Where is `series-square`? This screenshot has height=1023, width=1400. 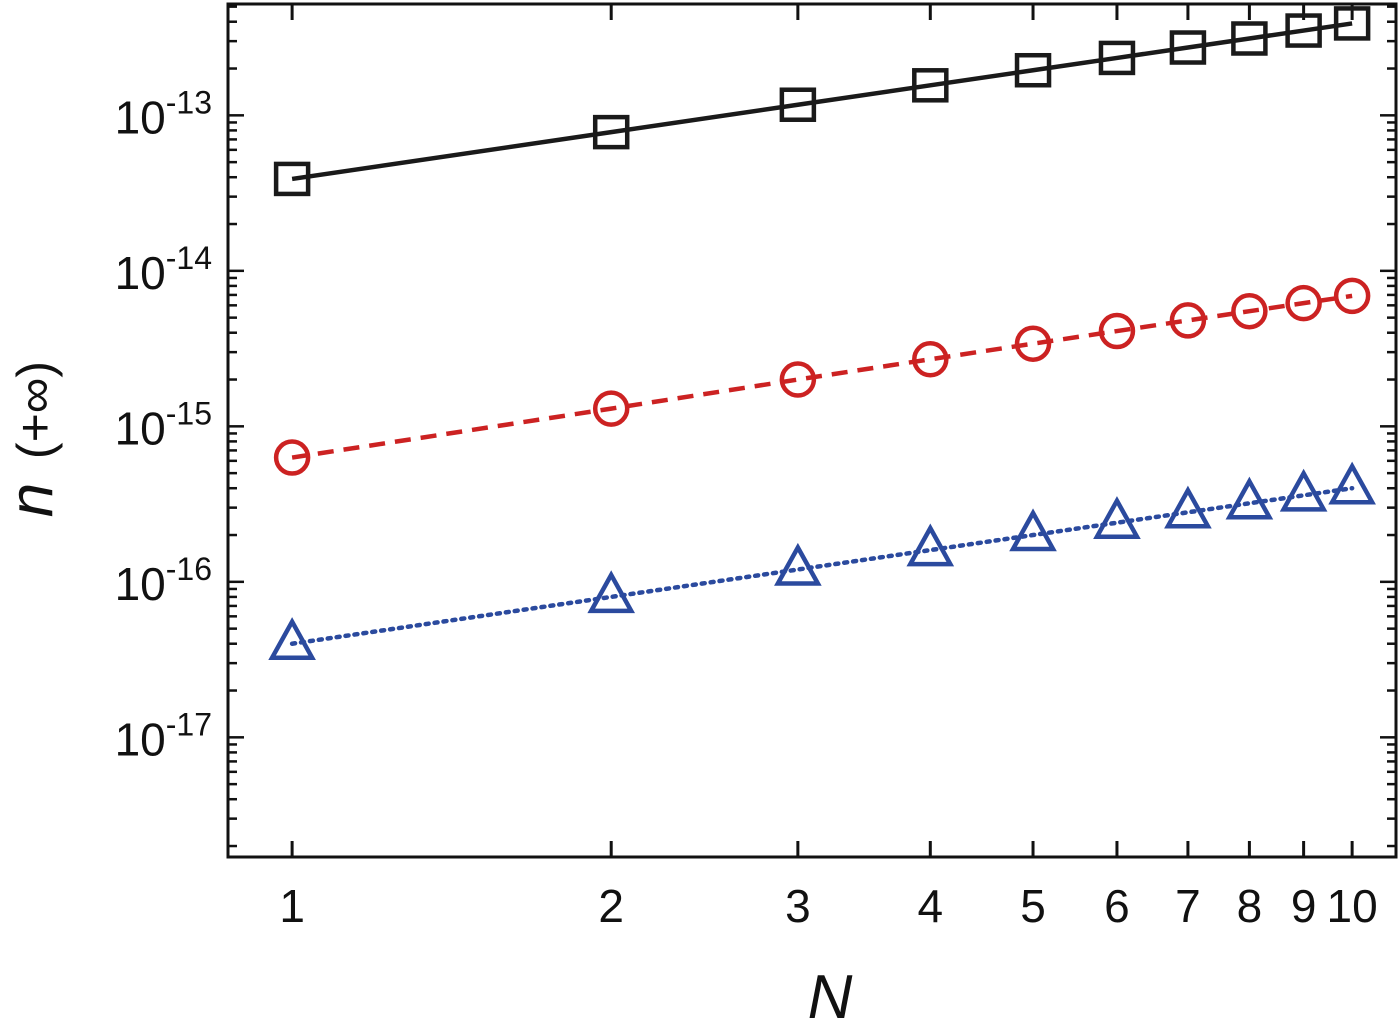
series-square is located at coordinates (822, 101).